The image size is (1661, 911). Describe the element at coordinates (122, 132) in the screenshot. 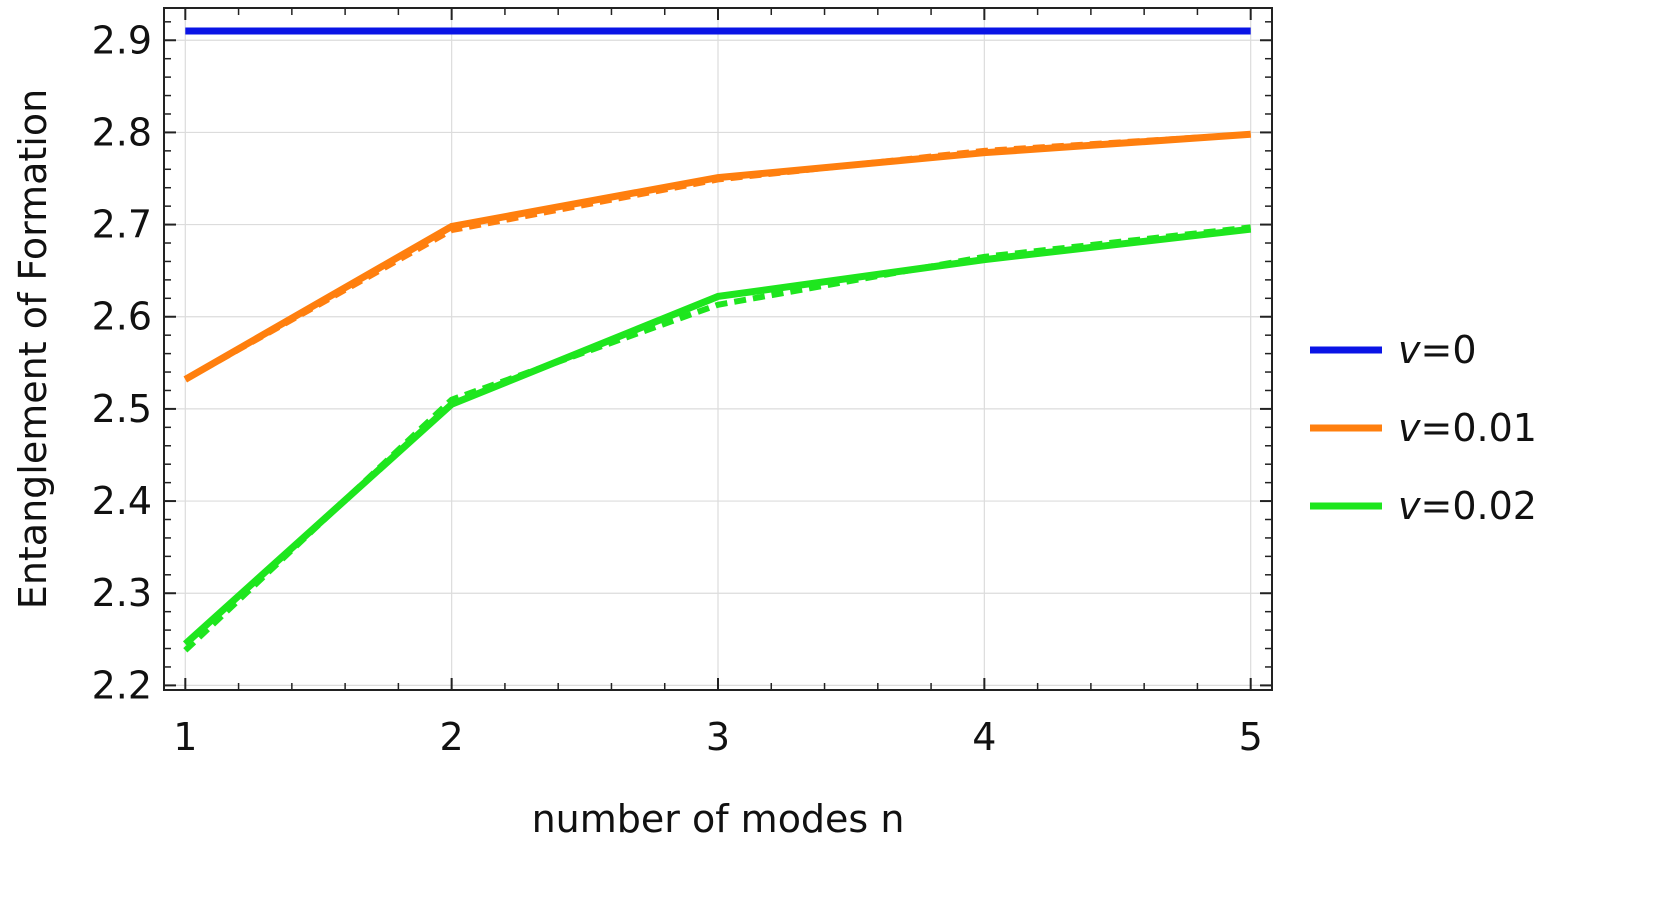

I see `y-tick-label: 2.8` at that location.